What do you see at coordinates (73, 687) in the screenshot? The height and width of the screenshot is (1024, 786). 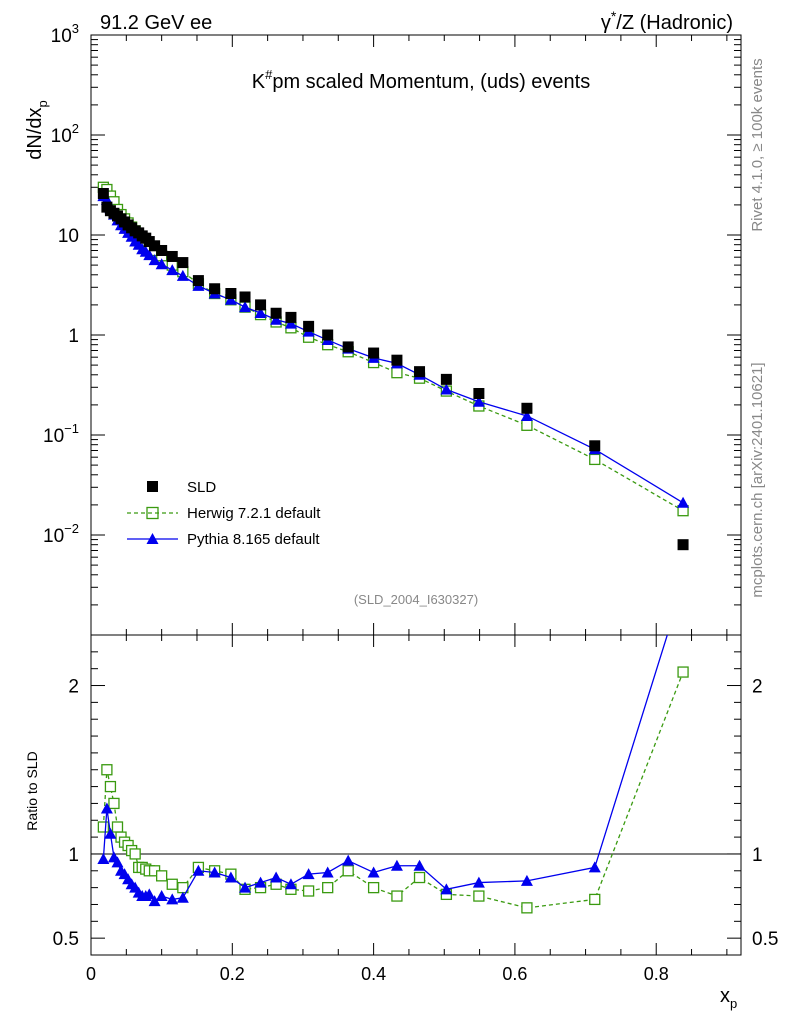 I see `ratio-y-tick-label: 2` at bounding box center [73, 687].